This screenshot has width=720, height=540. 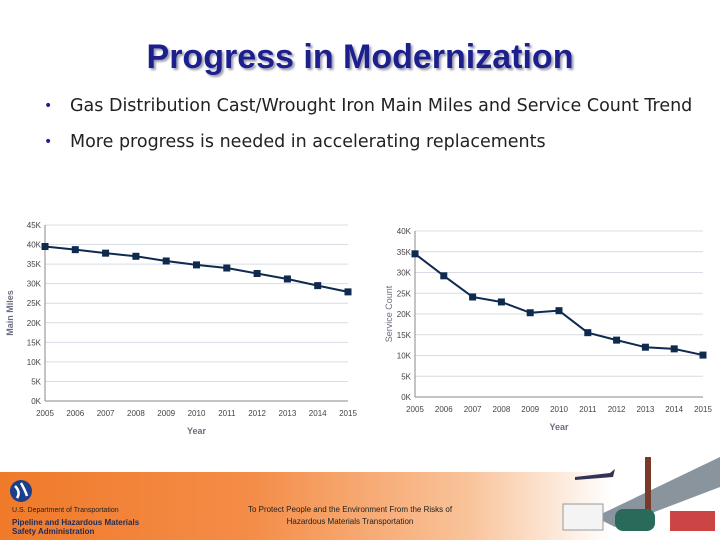 What do you see at coordinates (21, 491) in the screenshot?
I see `dot-logo-icon` at bounding box center [21, 491].